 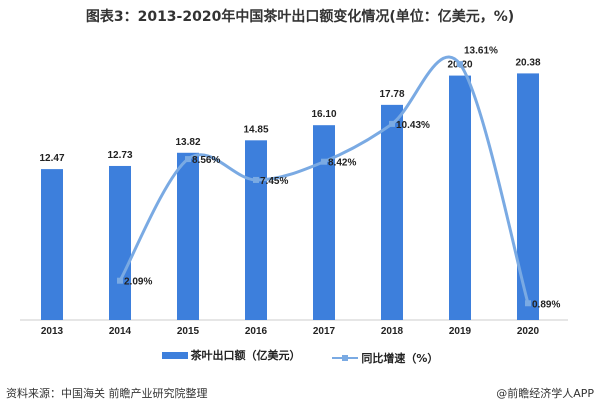 I want to click on legend-label: 茶叶出口额（亿美元）, so click(x=245, y=355).